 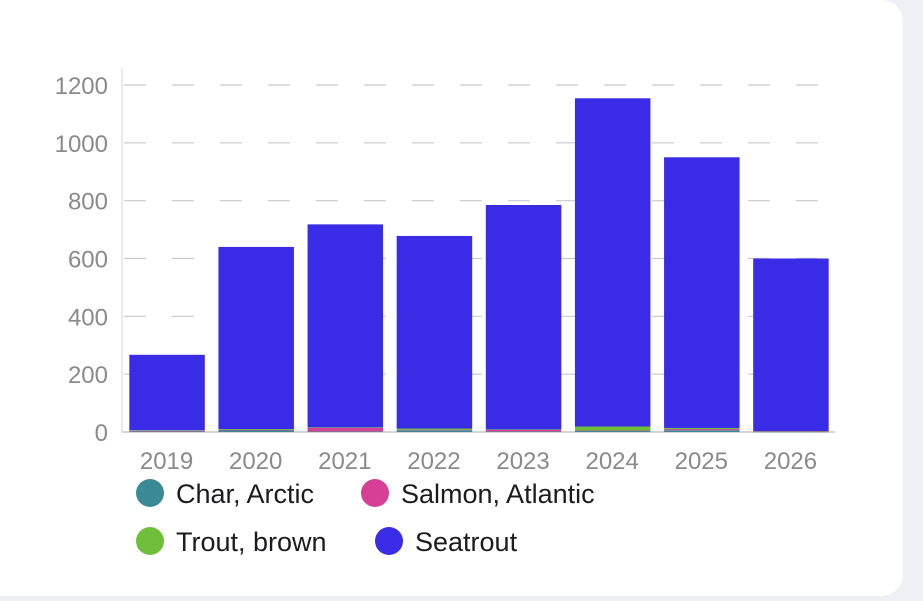 What do you see at coordinates (245, 494) in the screenshot?
I see `legend-label: Char, Arctic` at bounding box center [245, 494].